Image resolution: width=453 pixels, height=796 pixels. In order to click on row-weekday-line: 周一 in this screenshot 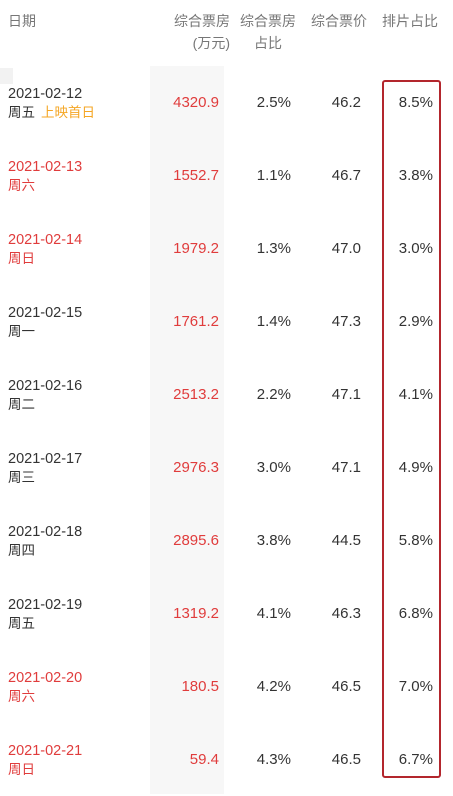, I will do `click(21, 332)`.